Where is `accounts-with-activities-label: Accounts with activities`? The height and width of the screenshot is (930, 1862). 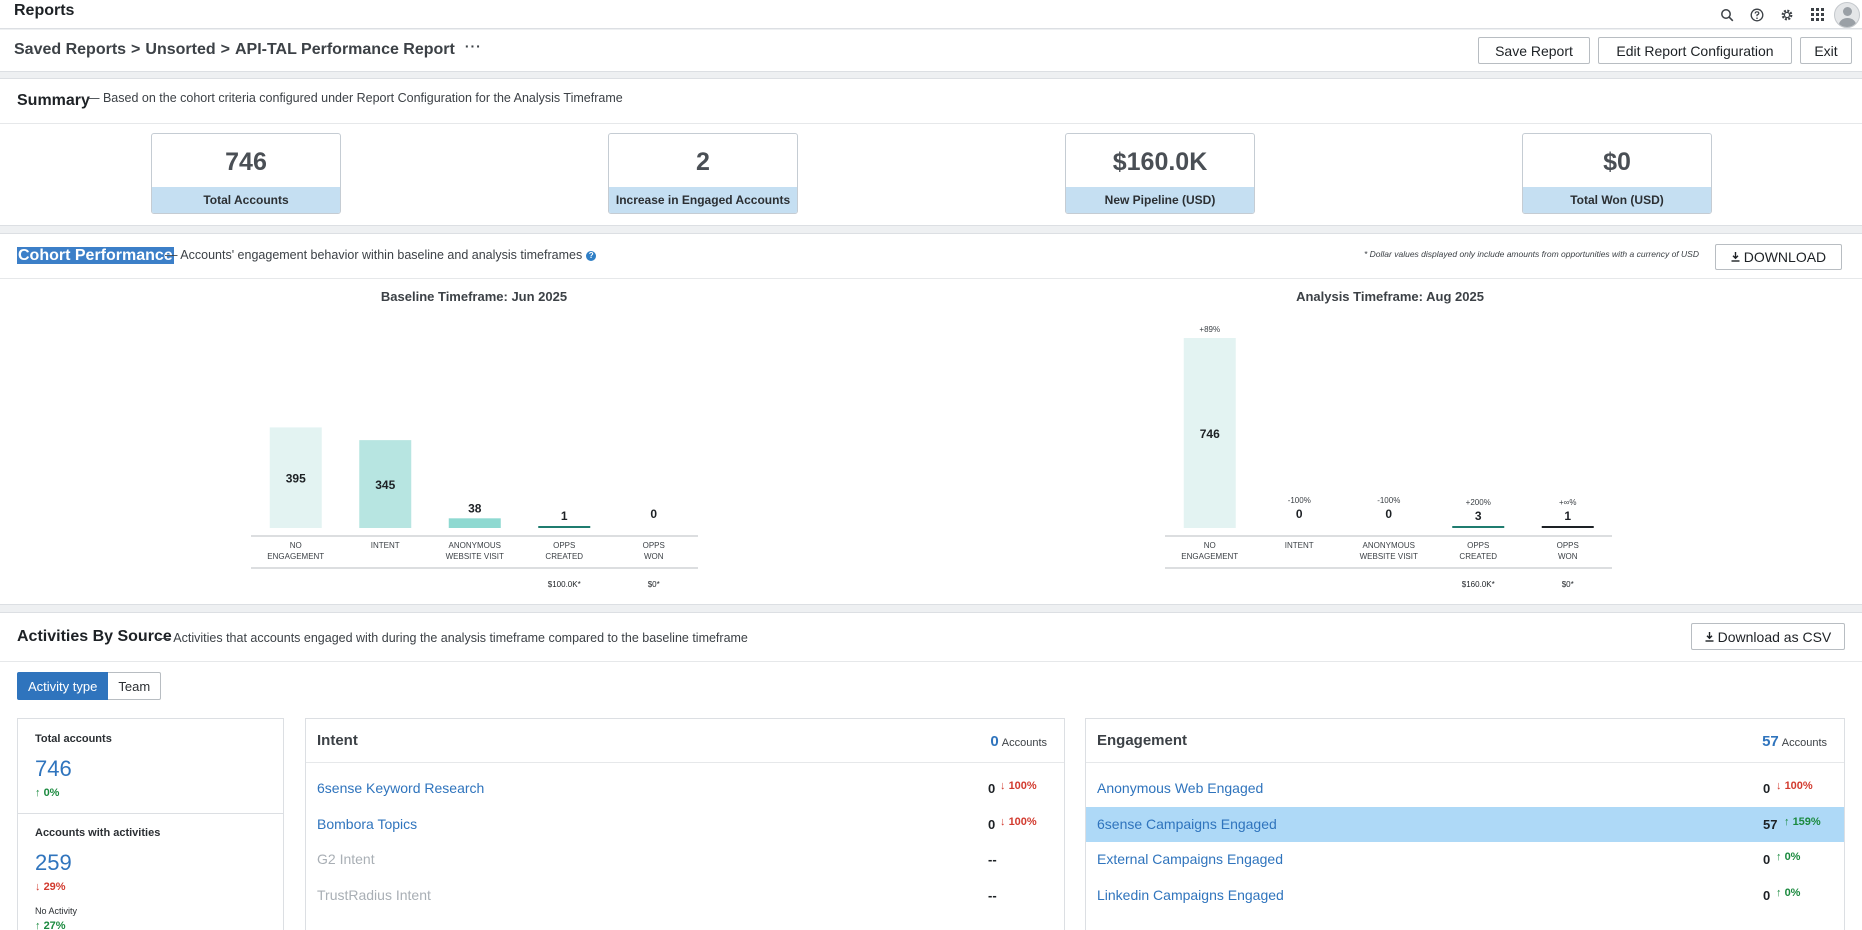 accounts-with-activities-label: Accounts with activities is located at coordinates (98, 833).